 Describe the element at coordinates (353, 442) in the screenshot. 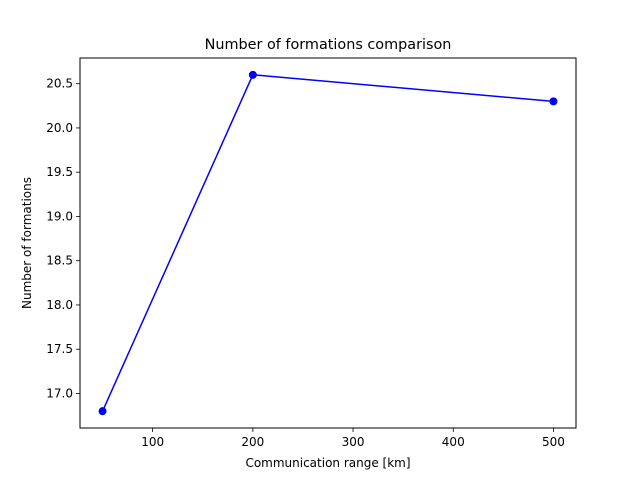

I see `x-tick-label: 300` at that location.